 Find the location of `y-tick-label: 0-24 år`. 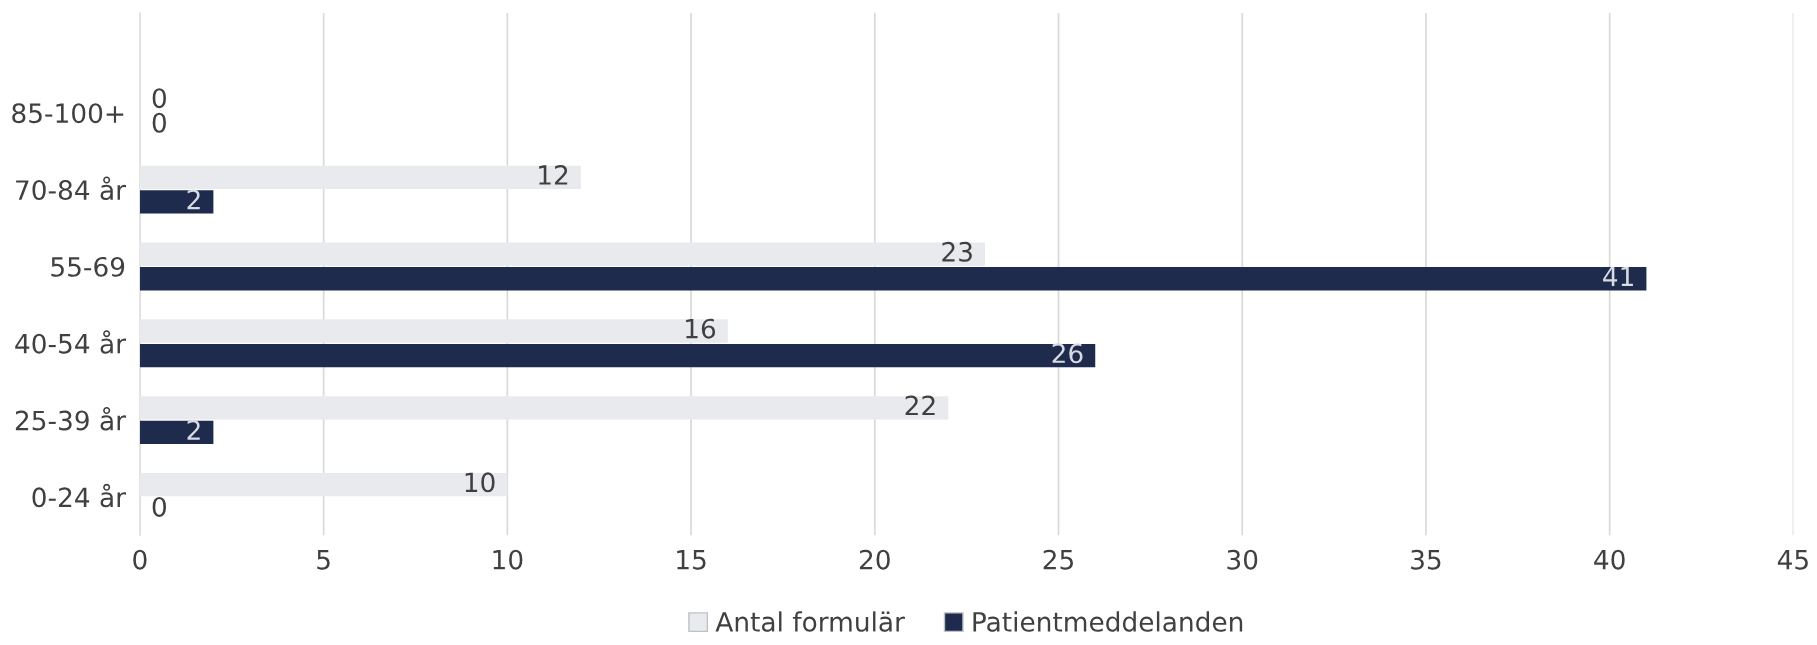

y-tick-label: 0-24 år is located at coordinates (79, 495).